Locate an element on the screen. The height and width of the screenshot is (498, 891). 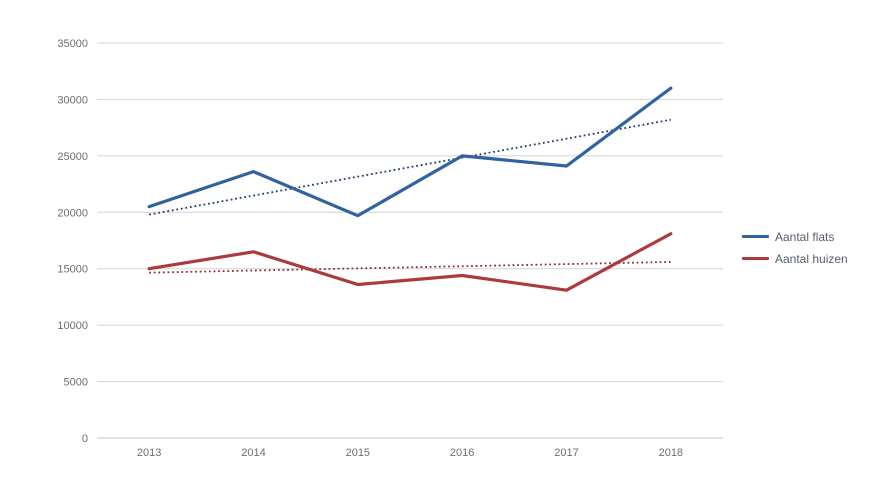
y-tick-label: 35000 is located at coordinates (72, 44).